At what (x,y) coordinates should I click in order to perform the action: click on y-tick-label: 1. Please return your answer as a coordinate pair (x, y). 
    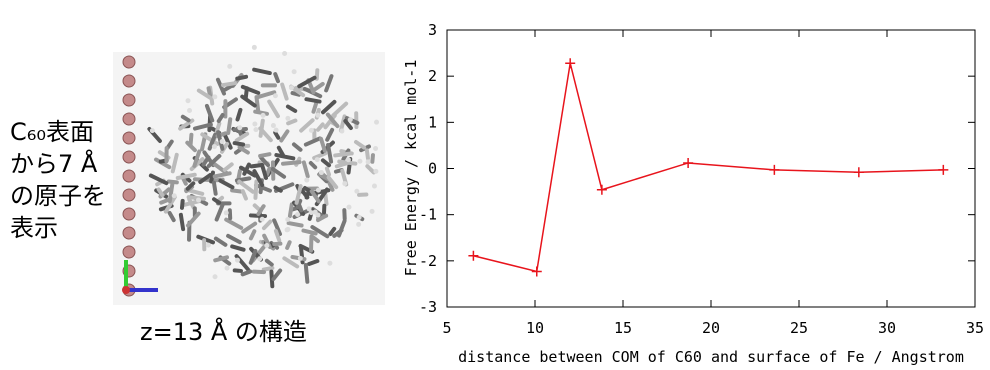
    Looking at the image, I should click on (432, 122).